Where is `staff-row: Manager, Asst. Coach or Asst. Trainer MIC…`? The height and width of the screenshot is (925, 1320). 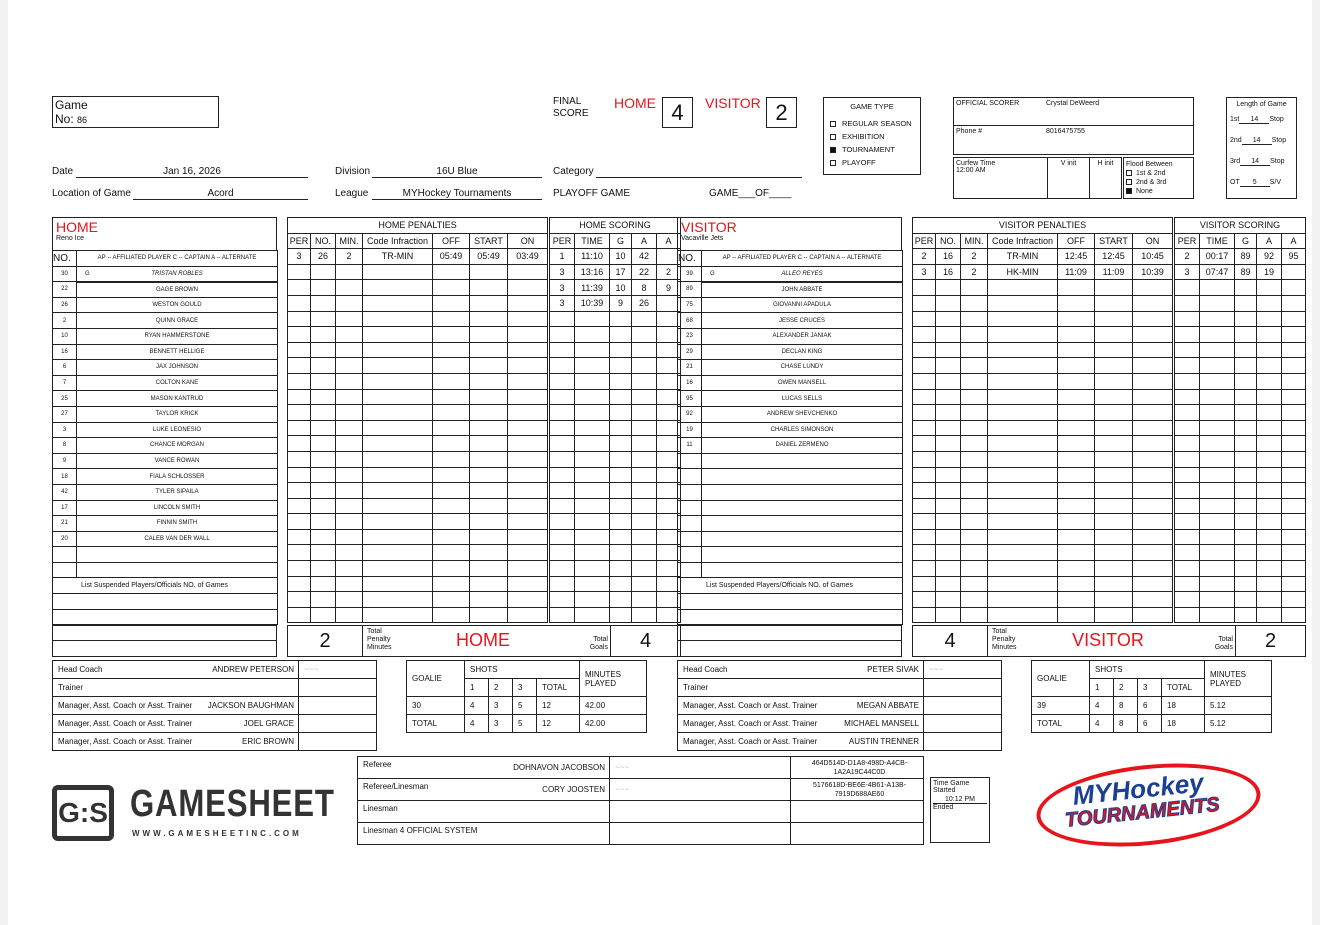
staff-row: Manager, Asst. Coach or Asst. Trainer MIC… is located at coordinates (839, 723).